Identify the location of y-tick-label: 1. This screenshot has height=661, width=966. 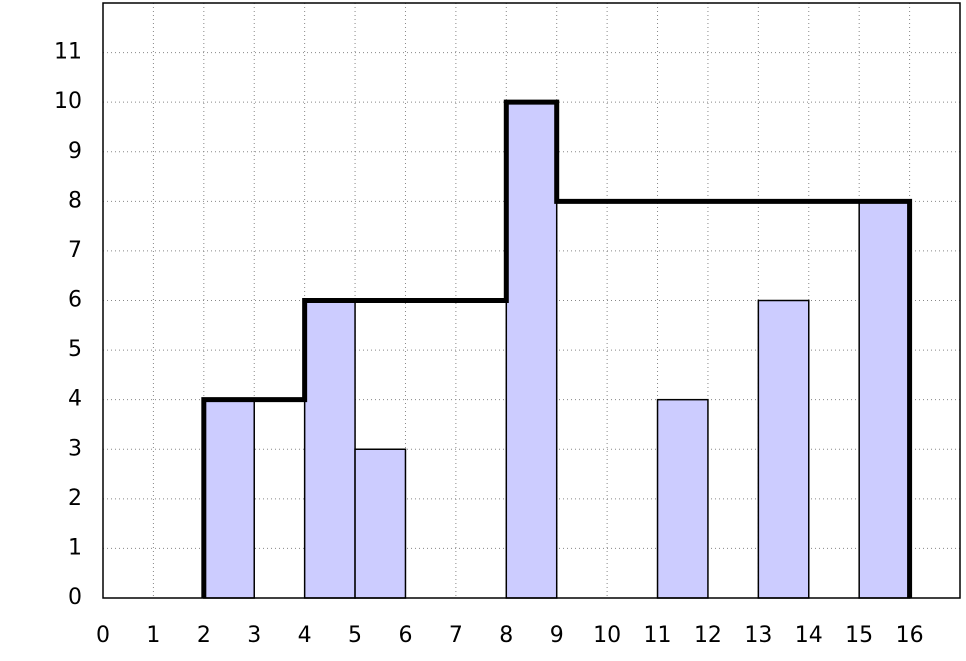
(75, 547).